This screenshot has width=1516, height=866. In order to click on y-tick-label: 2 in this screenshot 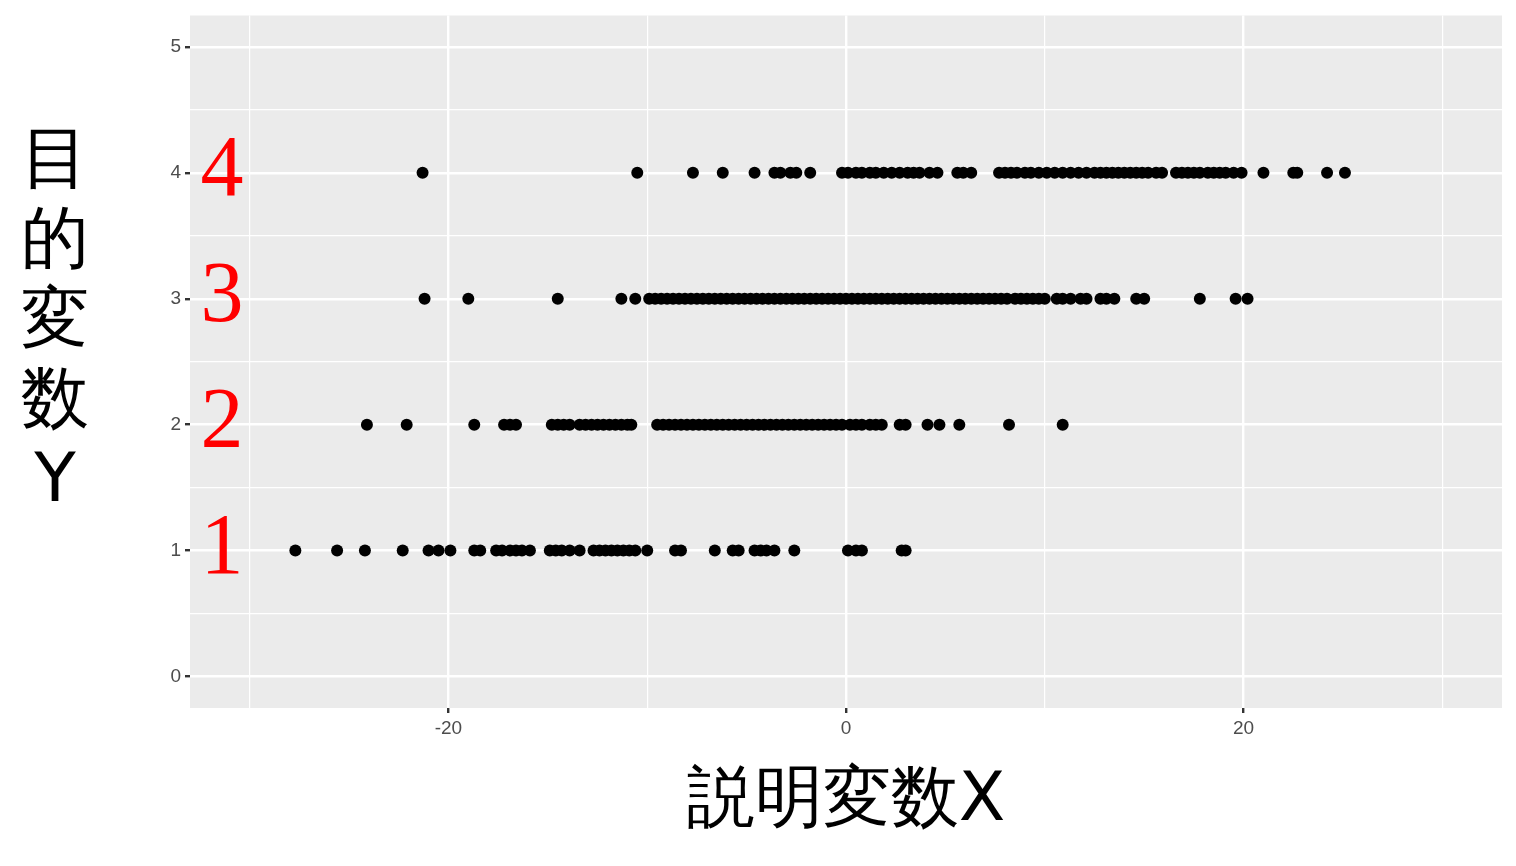, I will do `click(175, 423)`.